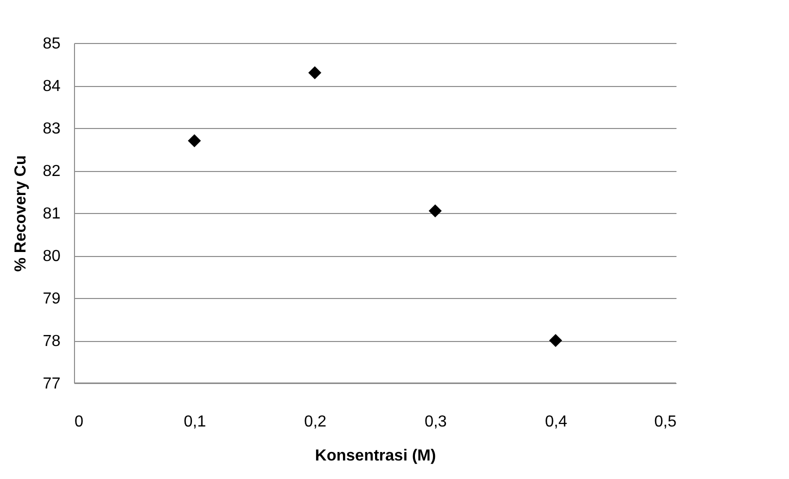 The image size is (789, 479). Describe the element at coordinates (435, 422) in the screenshot. I see `x-tick-label: 0,3` at that location.